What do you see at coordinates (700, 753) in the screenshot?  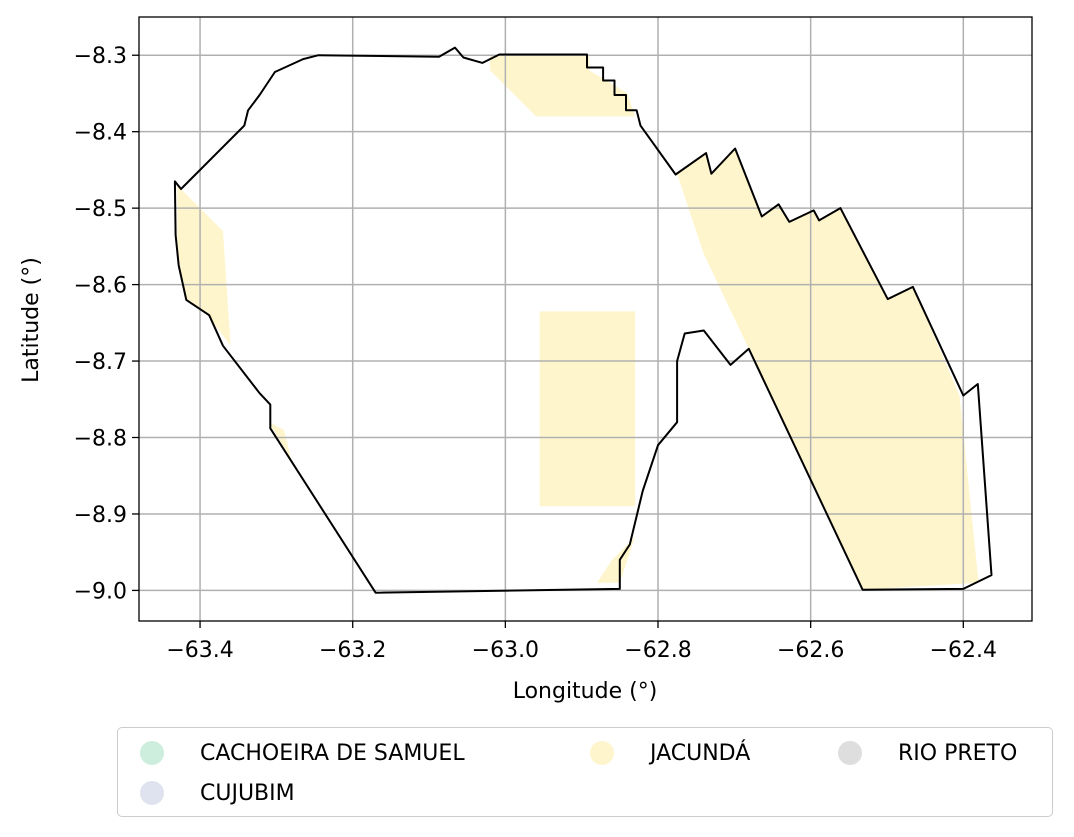 I see `legend-label: JACUNDÁ` at bounding box center [700, 753].